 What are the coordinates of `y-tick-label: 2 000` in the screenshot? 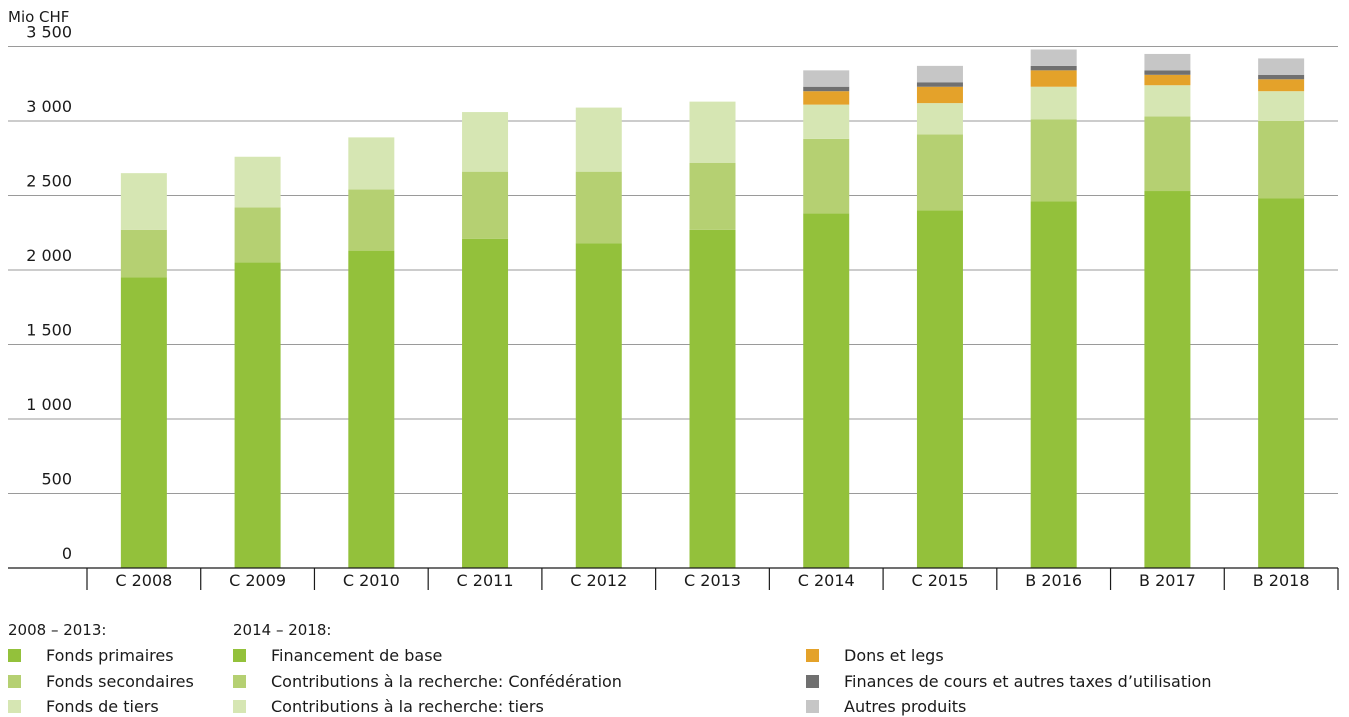 It's located at (49, 255).